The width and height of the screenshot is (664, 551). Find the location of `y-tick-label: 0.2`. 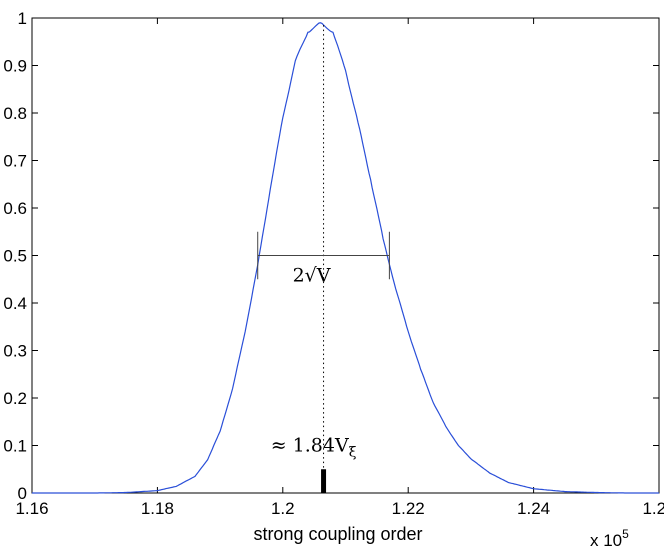

y-tick-label: 0.2 is located at coordinates (15, 398).